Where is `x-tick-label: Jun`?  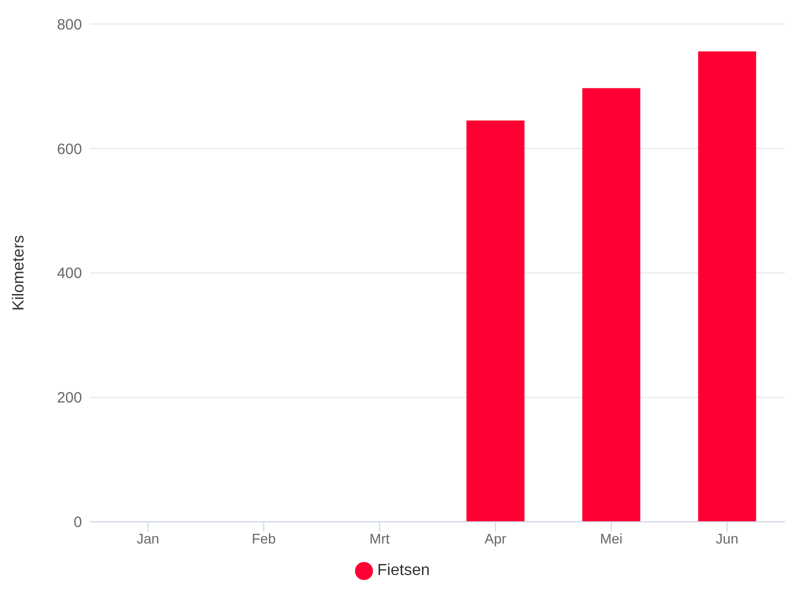
x-tick-label: Jun is located at coordinates (727, 538).